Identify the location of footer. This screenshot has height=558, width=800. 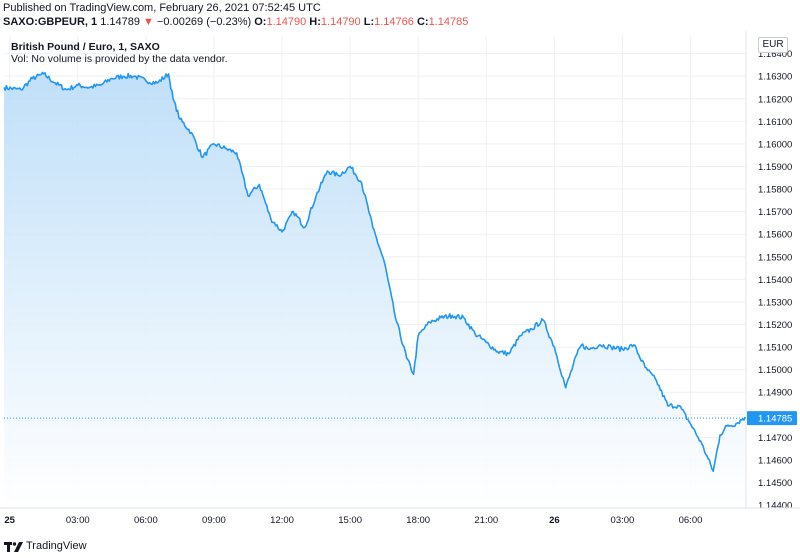
(400, 548).